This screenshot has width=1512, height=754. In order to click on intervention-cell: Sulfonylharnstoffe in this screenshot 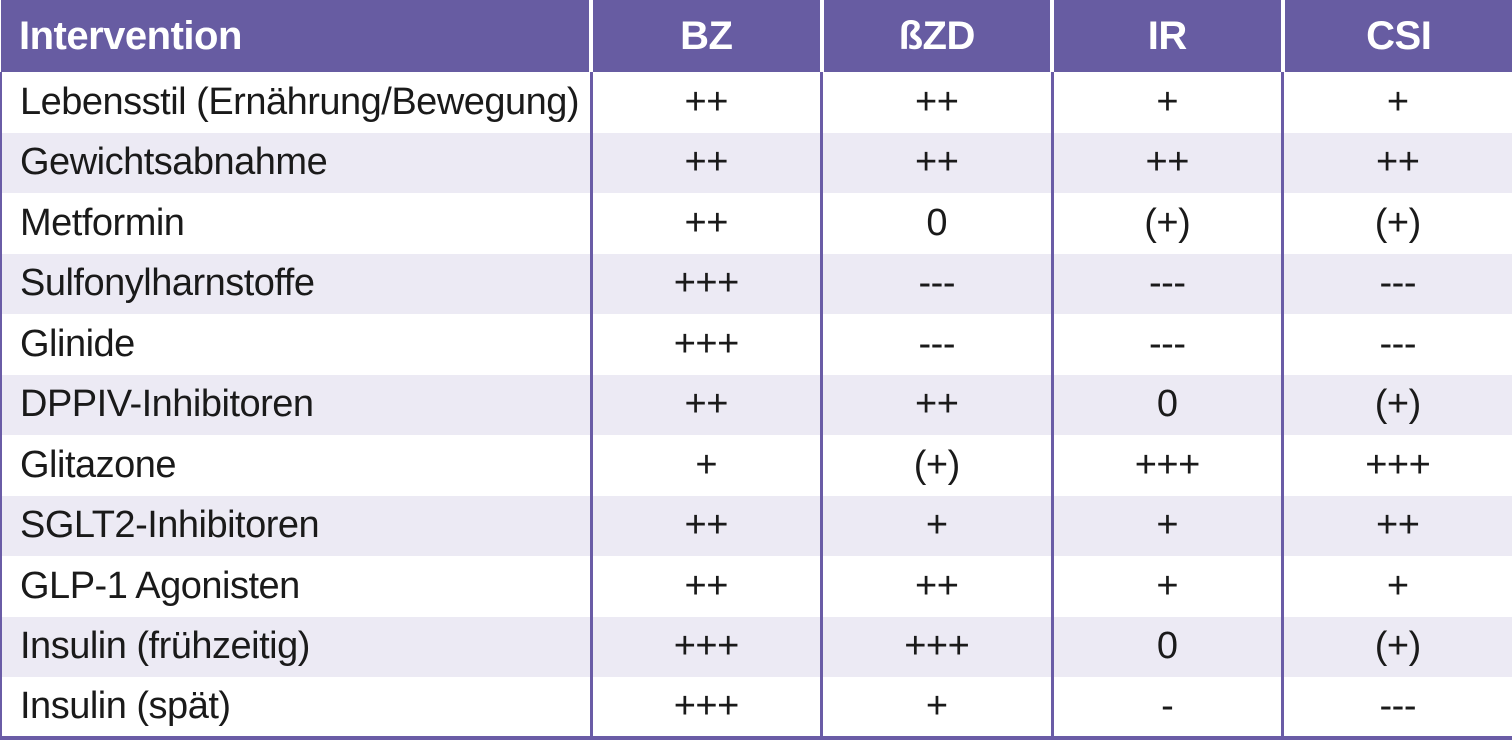, I will do `click(295, 283)`.